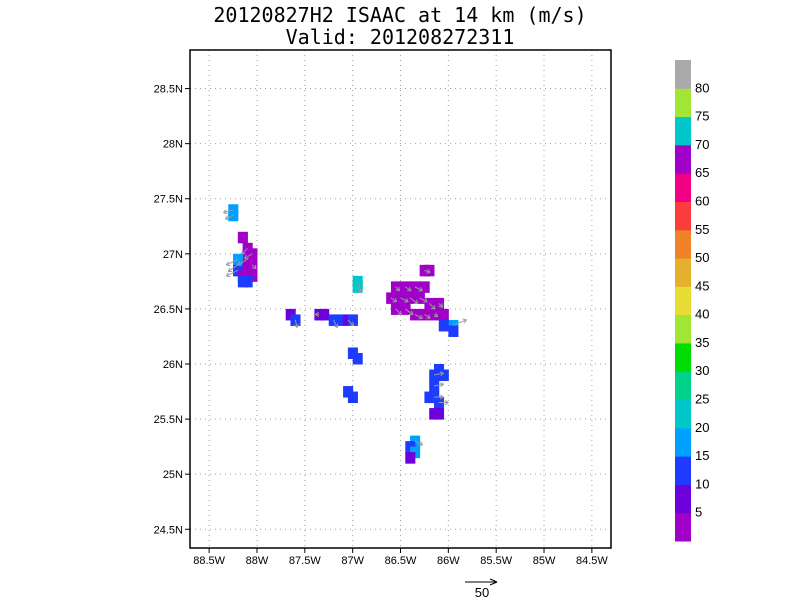  I want to click on y-tick-label: 26.5N, so click(168, 310).